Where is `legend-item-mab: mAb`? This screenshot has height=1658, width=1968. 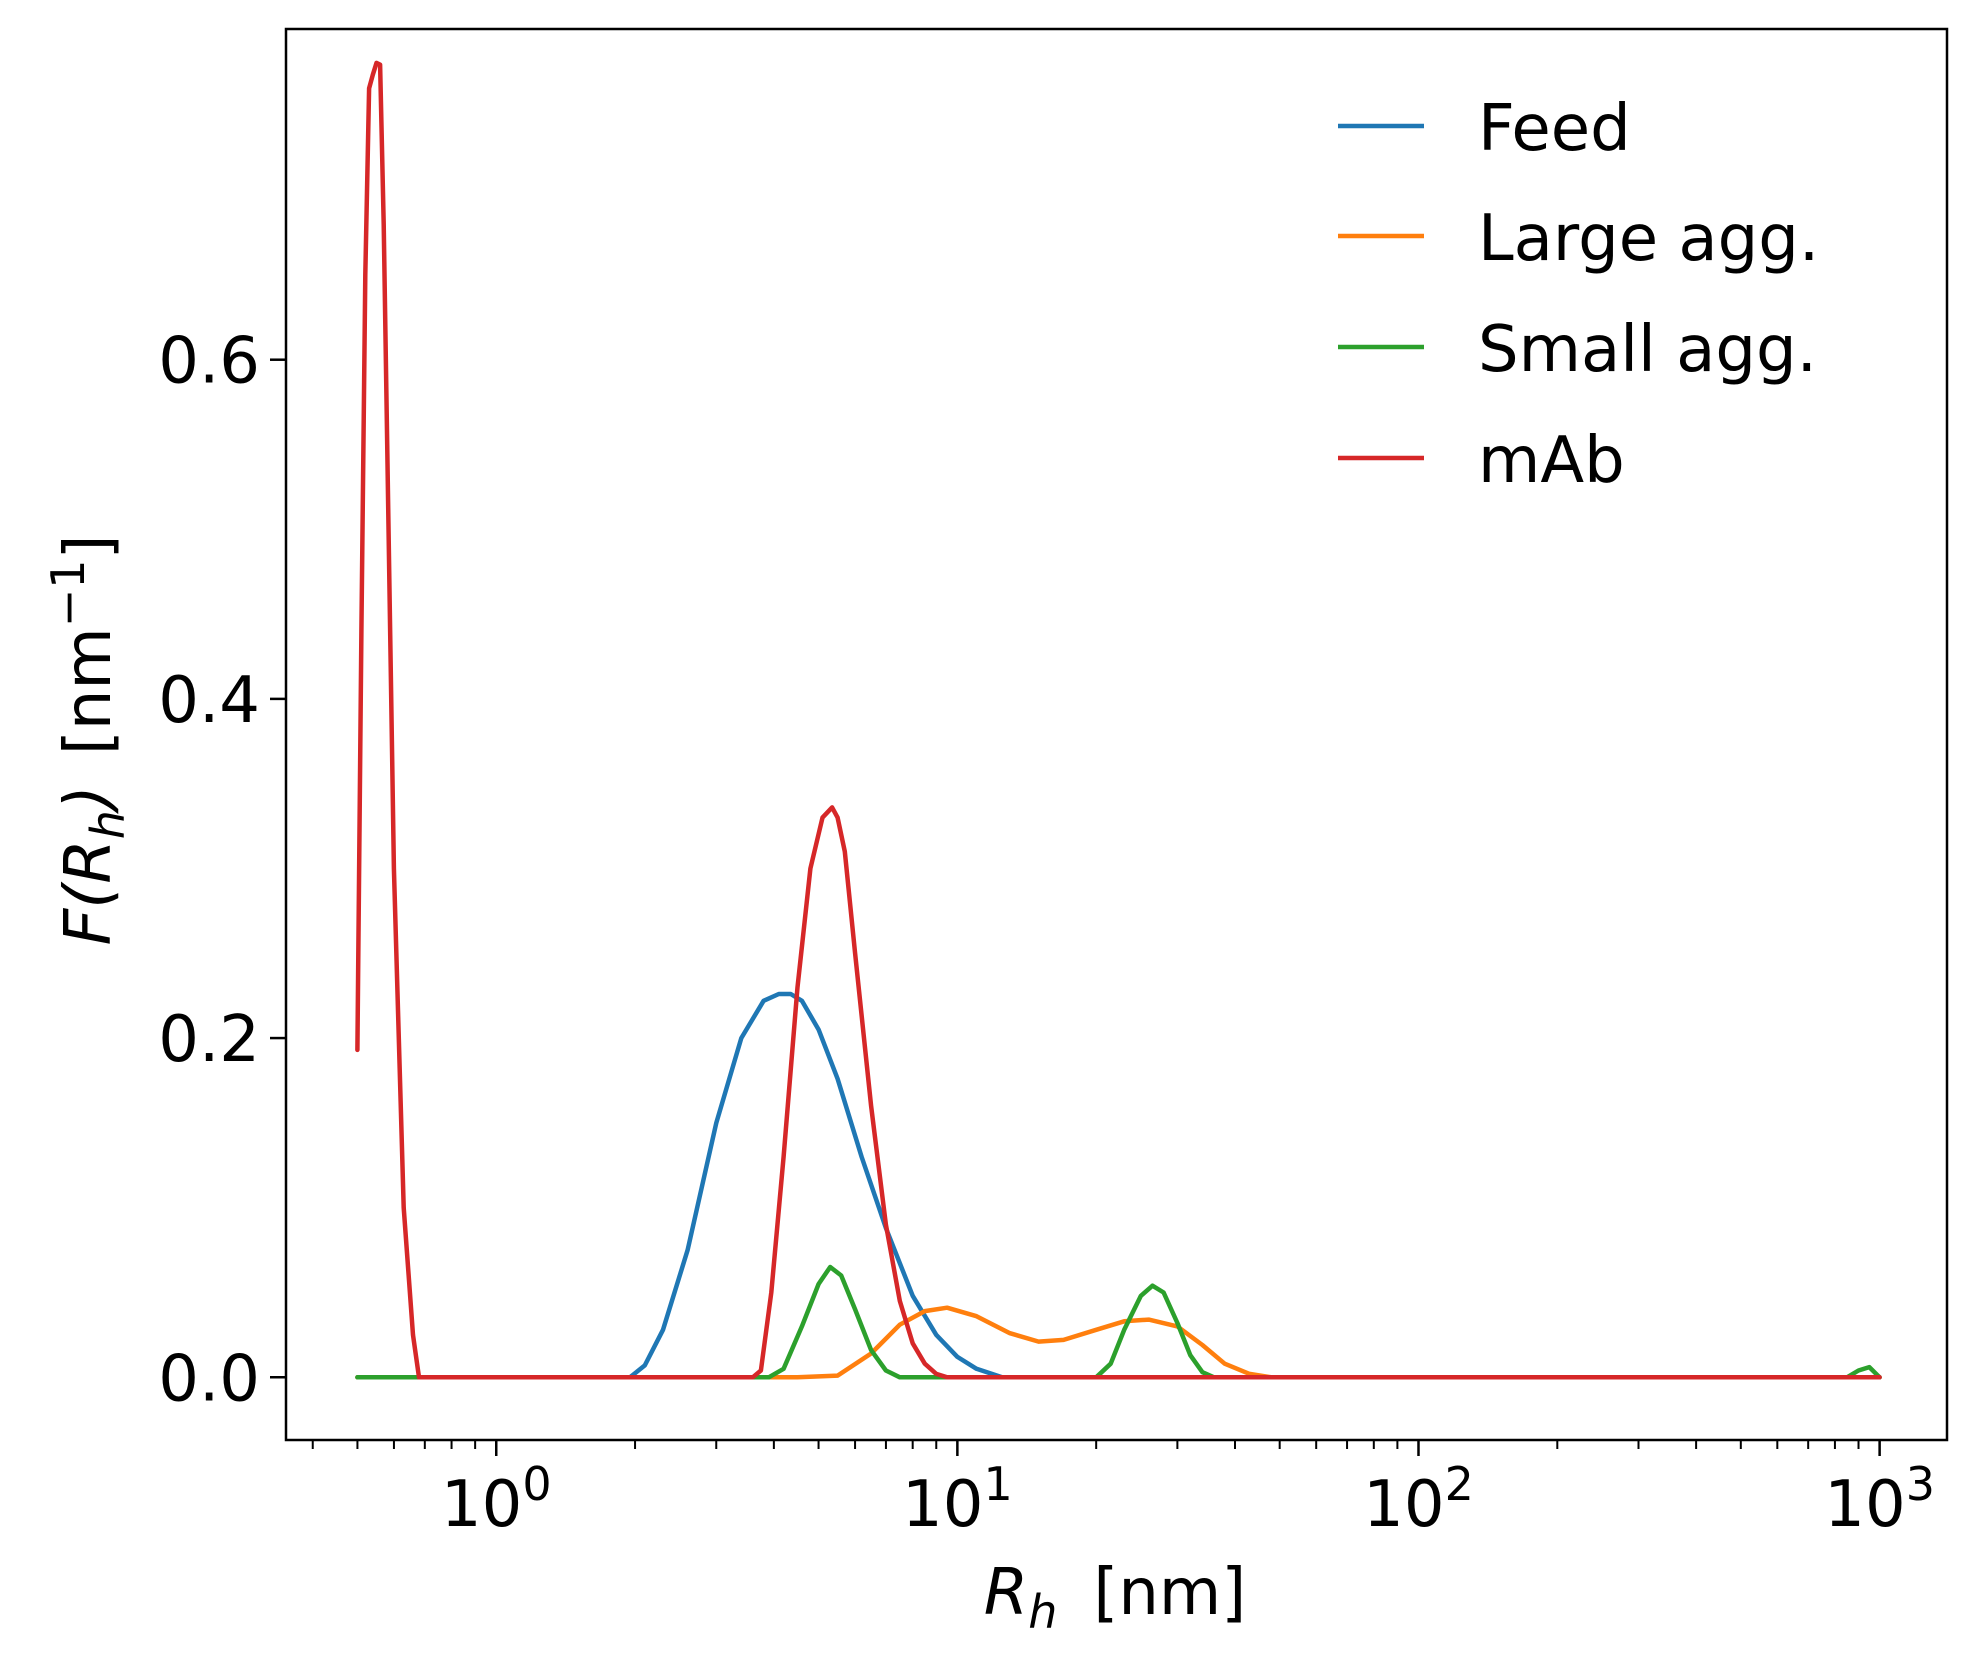
legend-item-mab: mAb is located at coordinates (1481, 461).